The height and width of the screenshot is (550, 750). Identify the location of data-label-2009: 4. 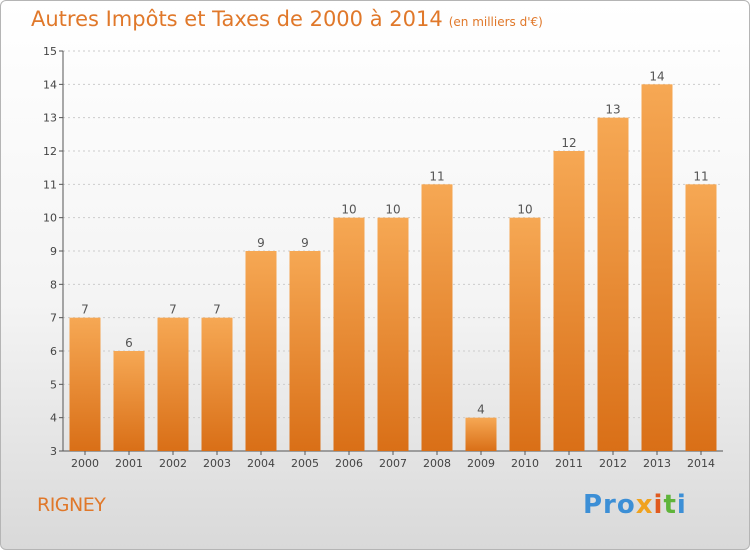
(481, 410).